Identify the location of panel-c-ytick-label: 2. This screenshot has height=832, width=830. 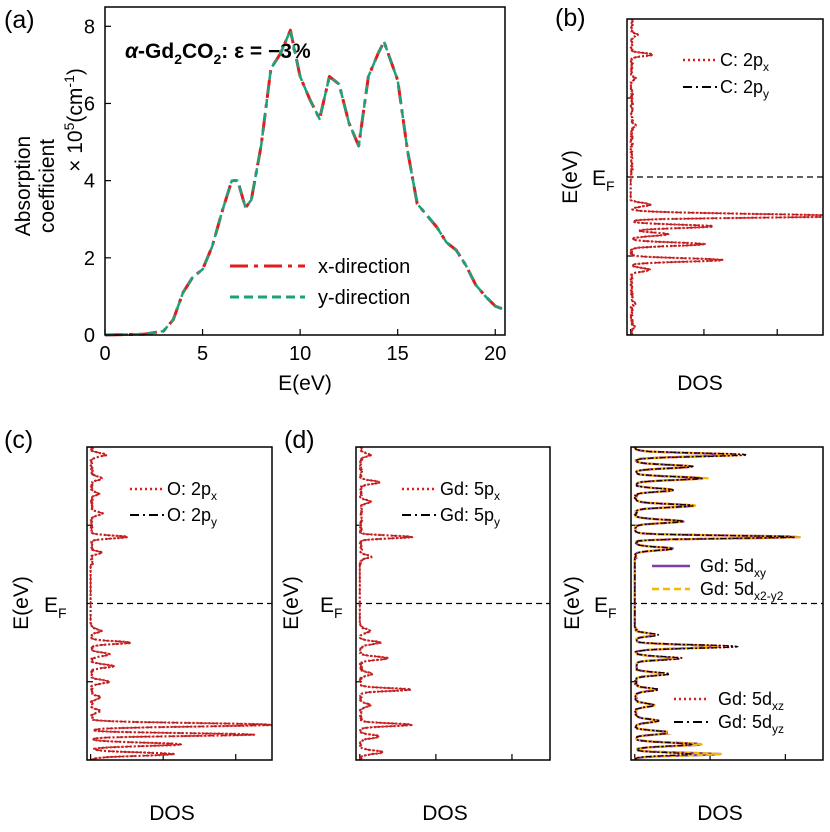
(73, 526).